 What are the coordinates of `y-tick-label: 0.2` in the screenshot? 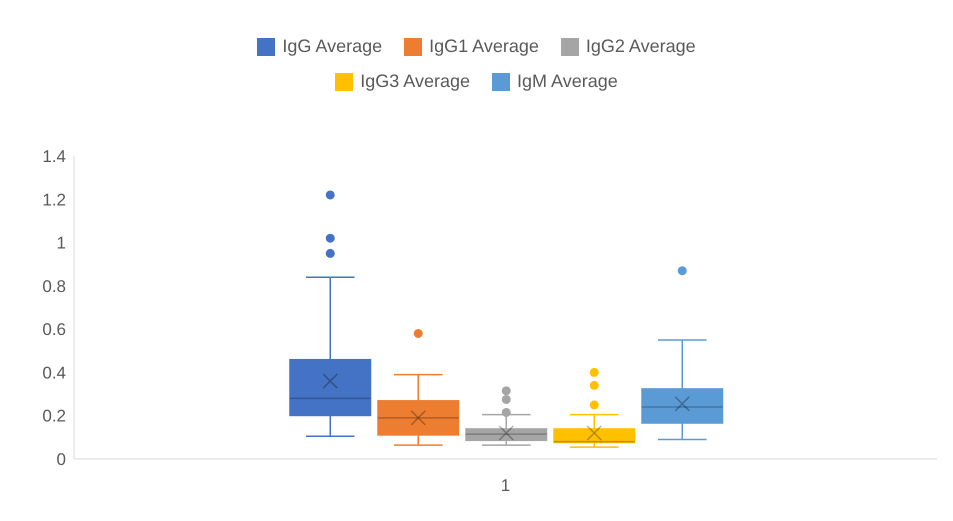 It's located at (54, 416).